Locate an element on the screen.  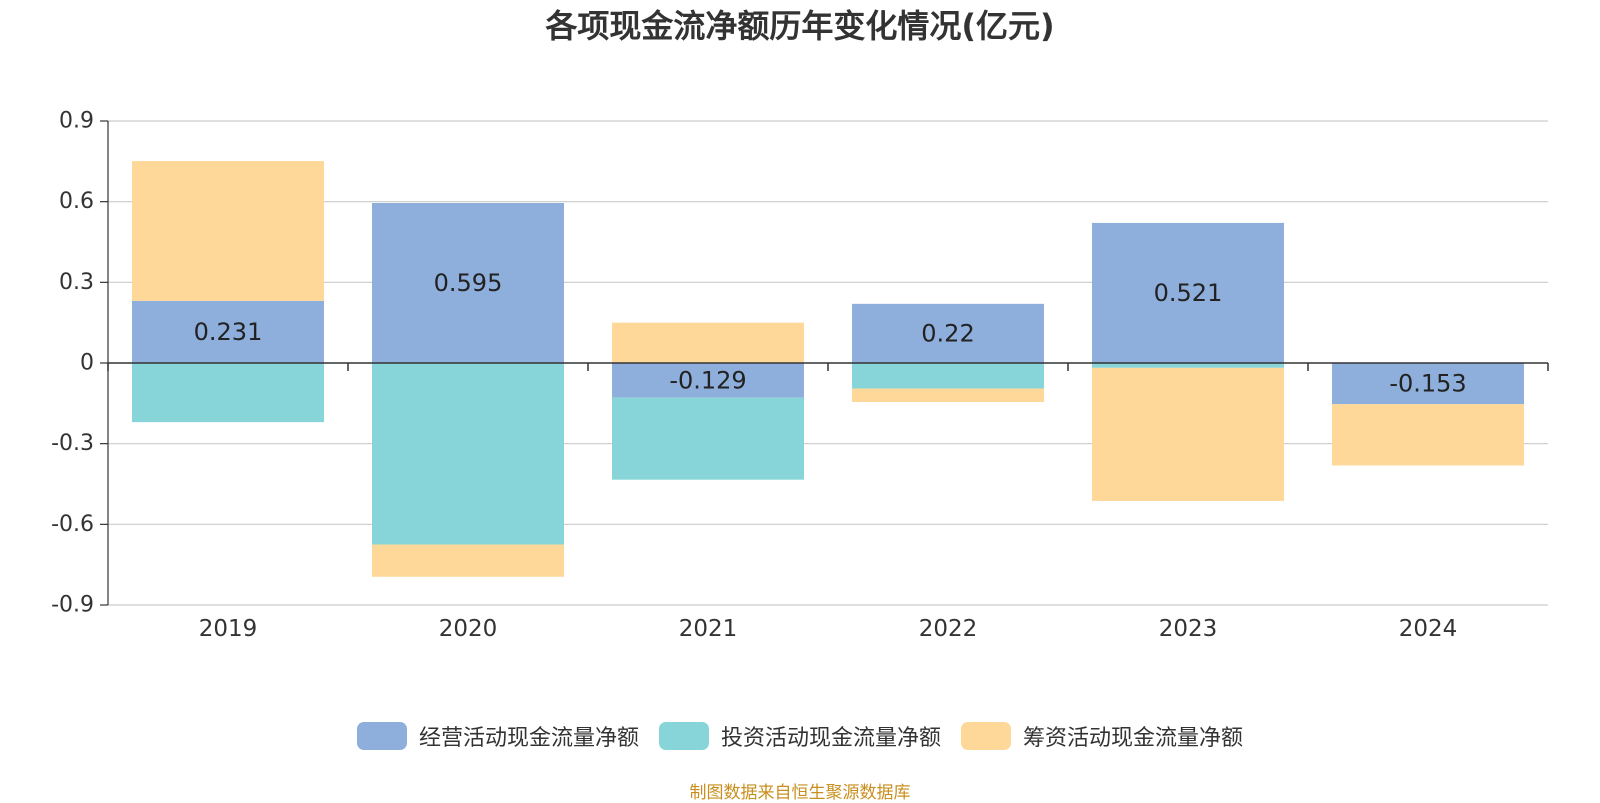
legend-swatch-financing is located at coordinates (986, 736).